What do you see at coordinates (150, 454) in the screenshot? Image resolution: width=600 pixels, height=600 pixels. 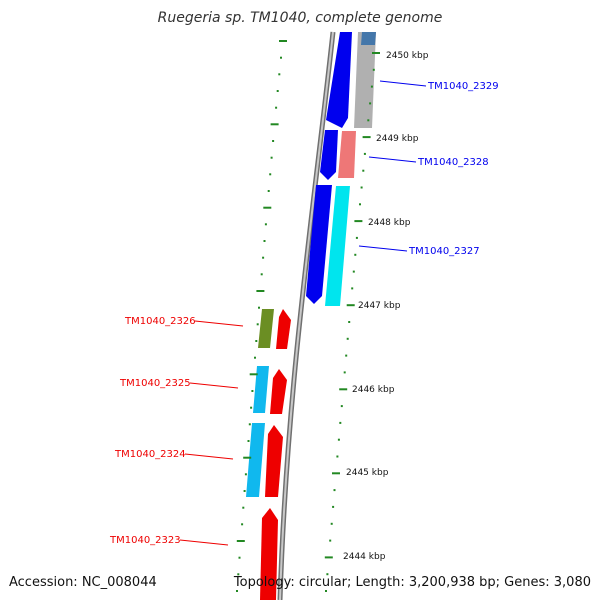 I see `gene-label-2324: TM1040_2324` at bounding box center [150, 454].